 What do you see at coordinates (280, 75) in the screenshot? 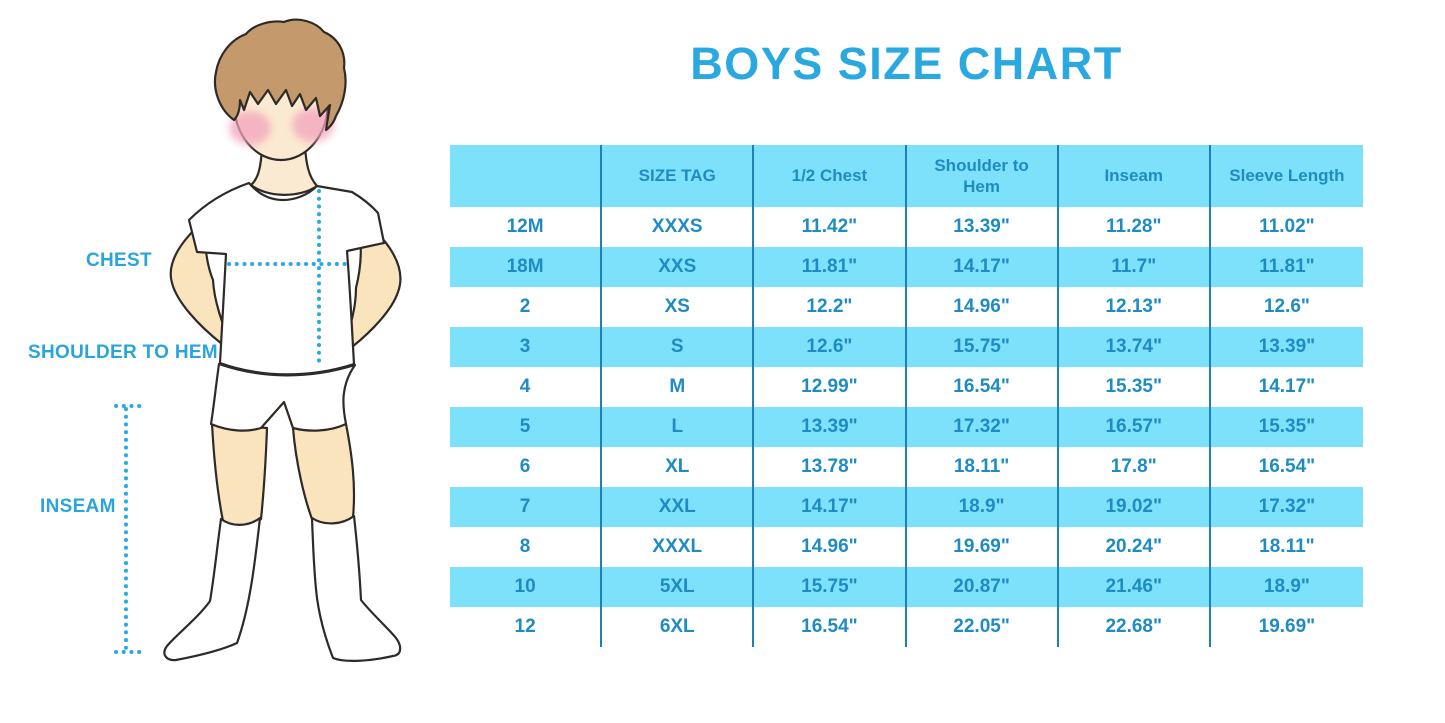
I see `boy-hair` at bounding box center [280, 75].